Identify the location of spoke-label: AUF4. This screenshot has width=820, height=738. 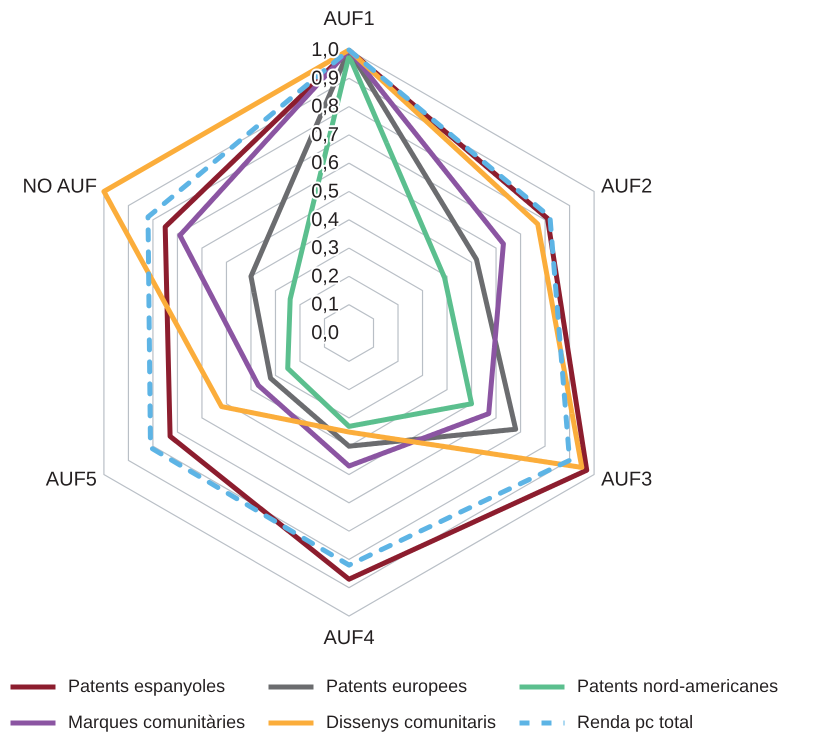
(349, 638).